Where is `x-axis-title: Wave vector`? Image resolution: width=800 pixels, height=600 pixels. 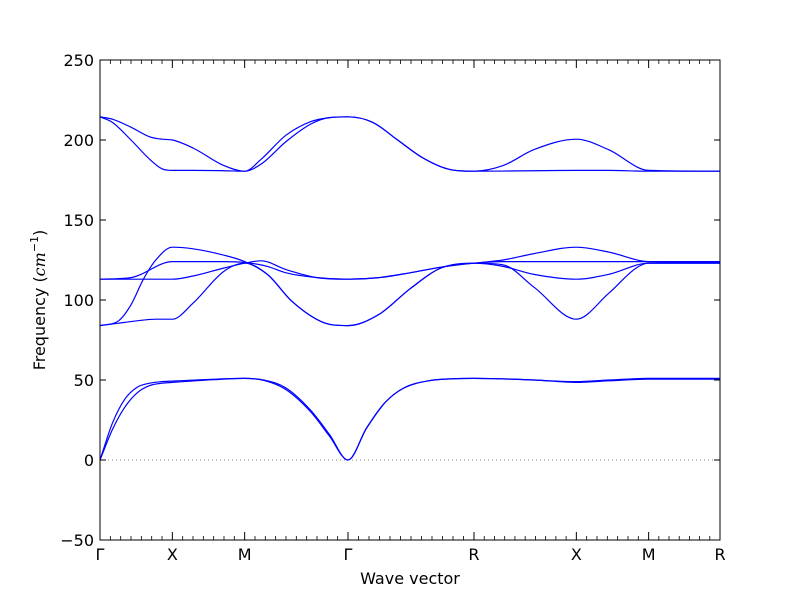 x-axis-title: Wave vector is located at coordinates (410, 578).